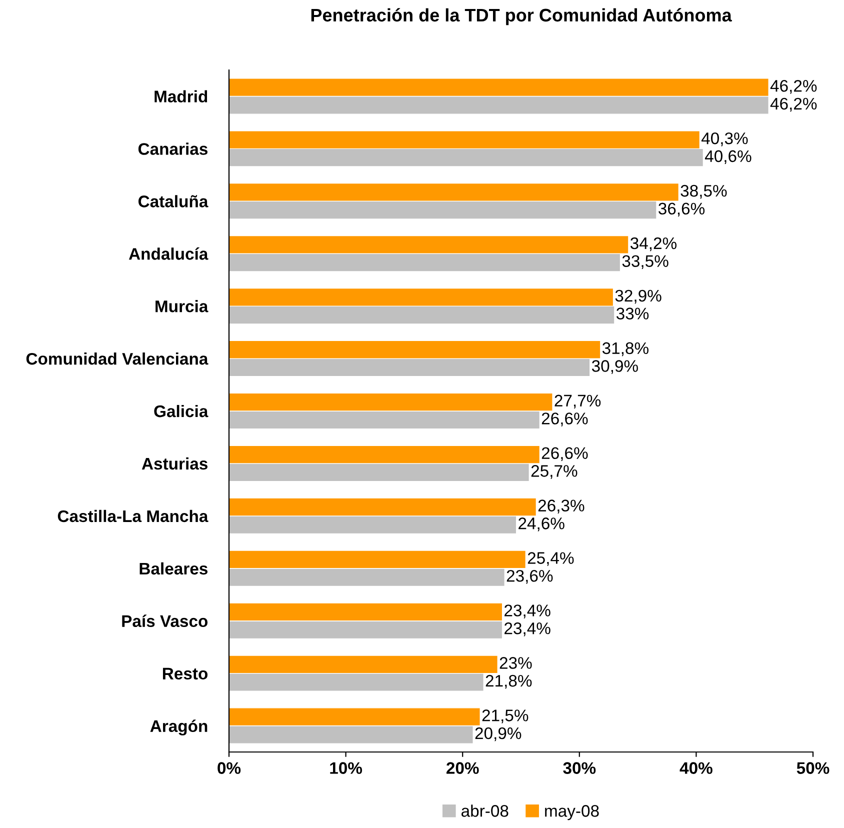 The image size is (844, 828). Describe the element at coordinates (645, 262) in the screenshot. I see `data-label: 33,5%` at that location.